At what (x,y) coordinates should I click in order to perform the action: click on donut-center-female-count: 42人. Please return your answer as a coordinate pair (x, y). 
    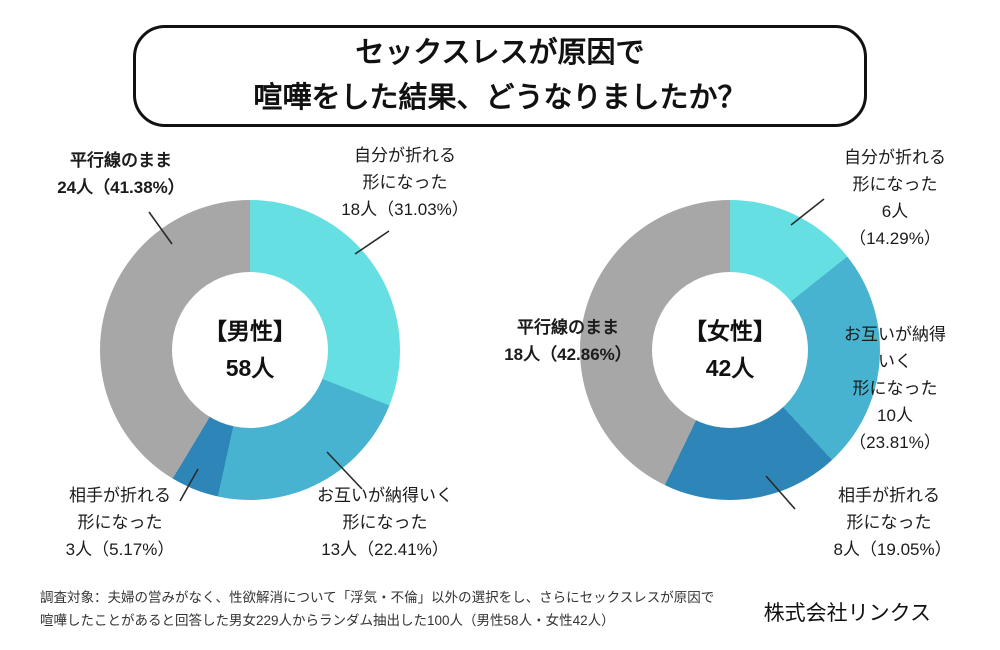
    Looking at the image, I should click on (730, 368).